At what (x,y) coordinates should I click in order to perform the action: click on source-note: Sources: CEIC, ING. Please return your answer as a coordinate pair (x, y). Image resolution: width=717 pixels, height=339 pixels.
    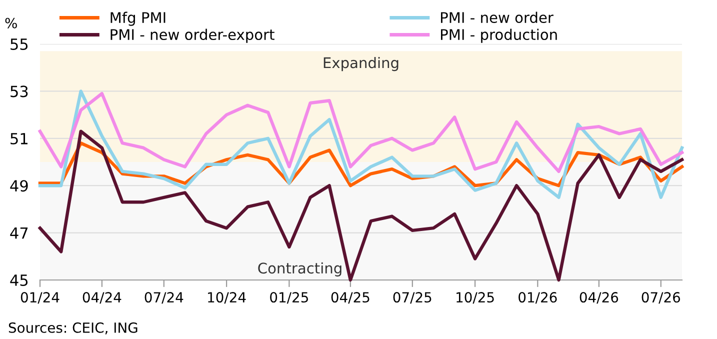
    Looking at the image, I should click on (73, 328).